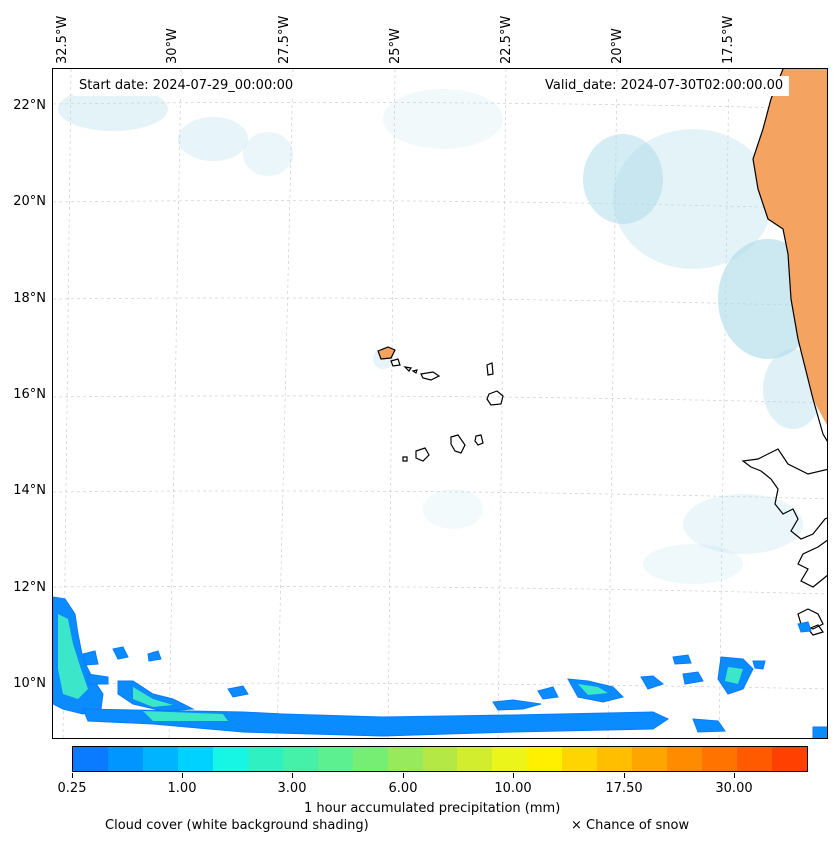  Describe the element at coordinates (172, 46) in the screenshot. I see `longitude-label: 30°W` at that location.